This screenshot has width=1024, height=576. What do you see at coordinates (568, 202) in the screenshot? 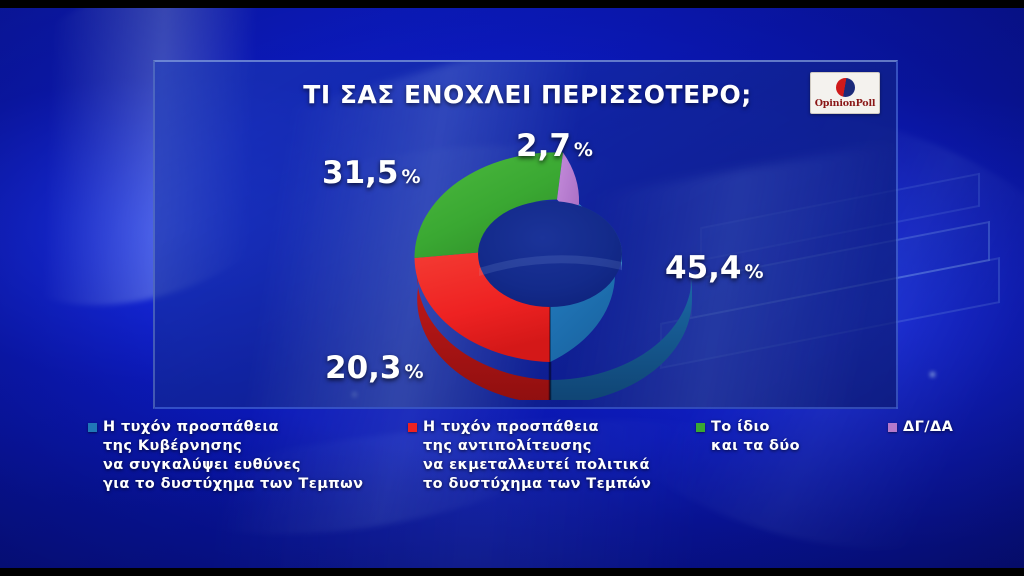
I see `segment-purple` at bounding box center [568, 202].